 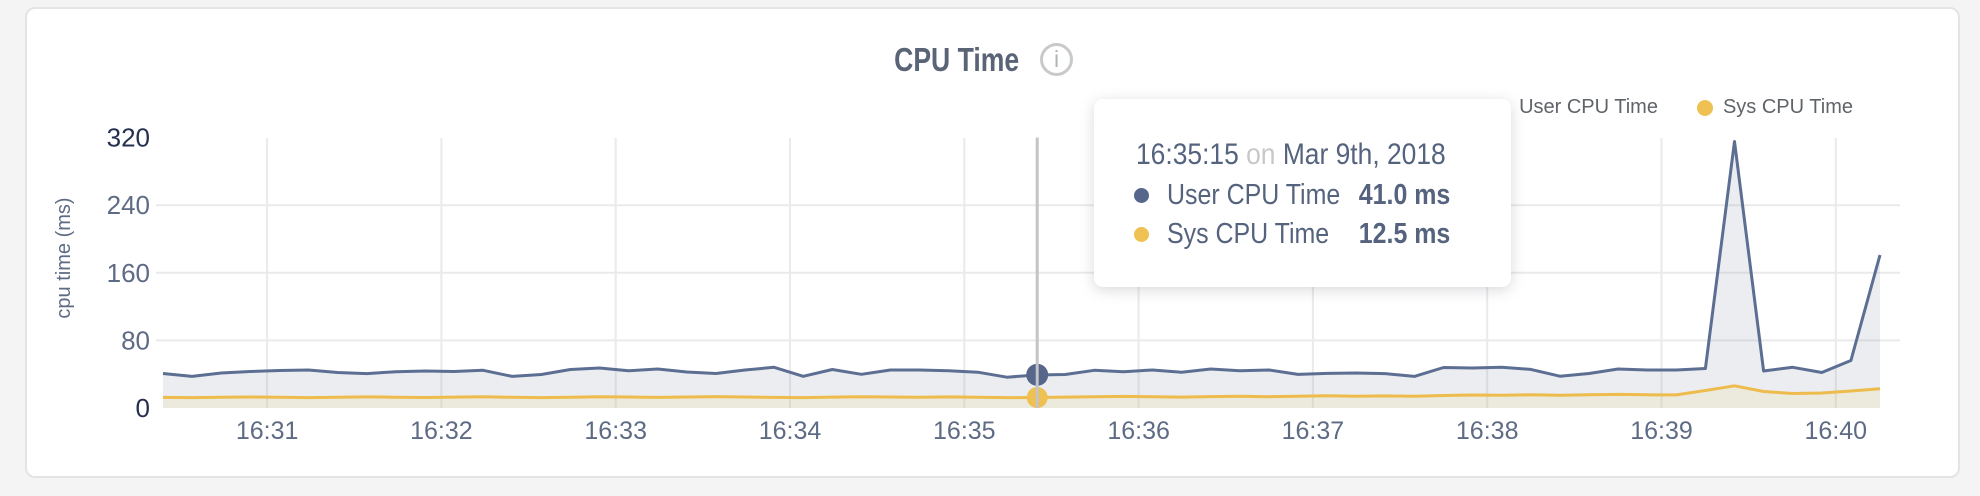 What do you see at coordinates (790, 431) in the screenshot?
I see `svg-text: 16:34` at bounding box center [790, 431].